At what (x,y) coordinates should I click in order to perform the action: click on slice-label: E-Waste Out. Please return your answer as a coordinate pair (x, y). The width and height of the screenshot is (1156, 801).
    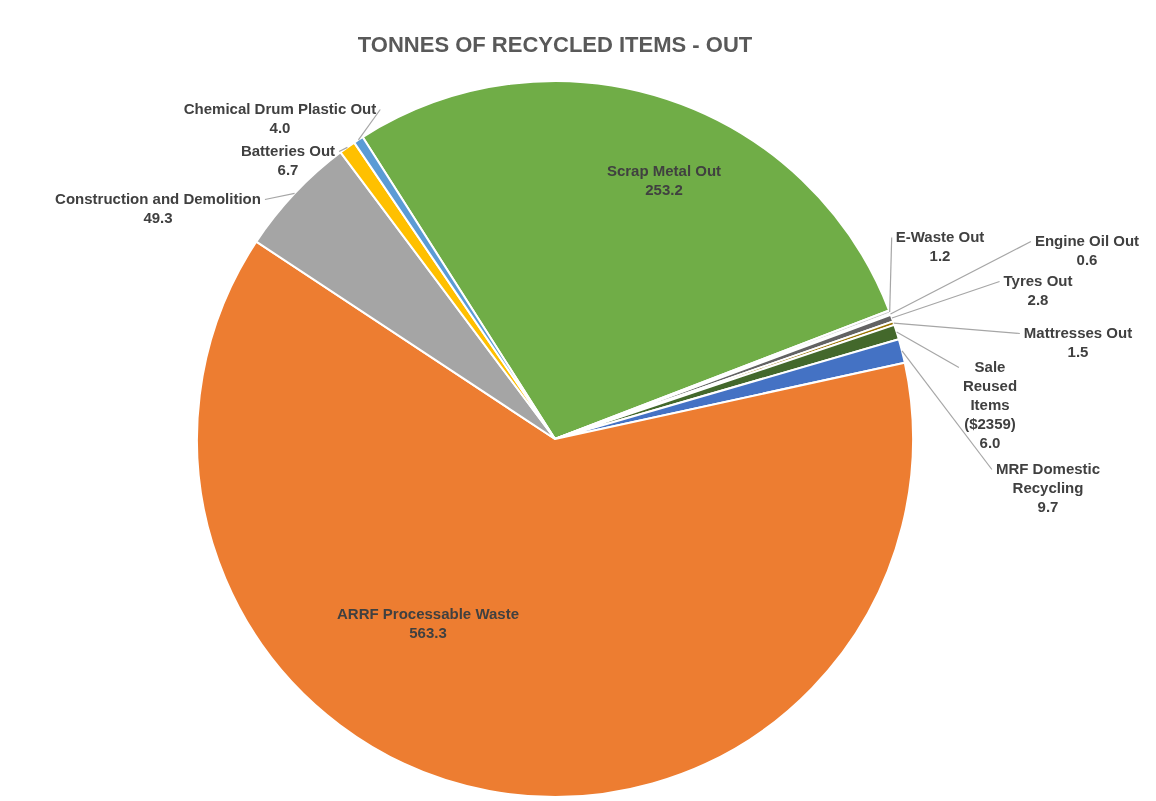
    Looking at the image, I should click on (940, 236).